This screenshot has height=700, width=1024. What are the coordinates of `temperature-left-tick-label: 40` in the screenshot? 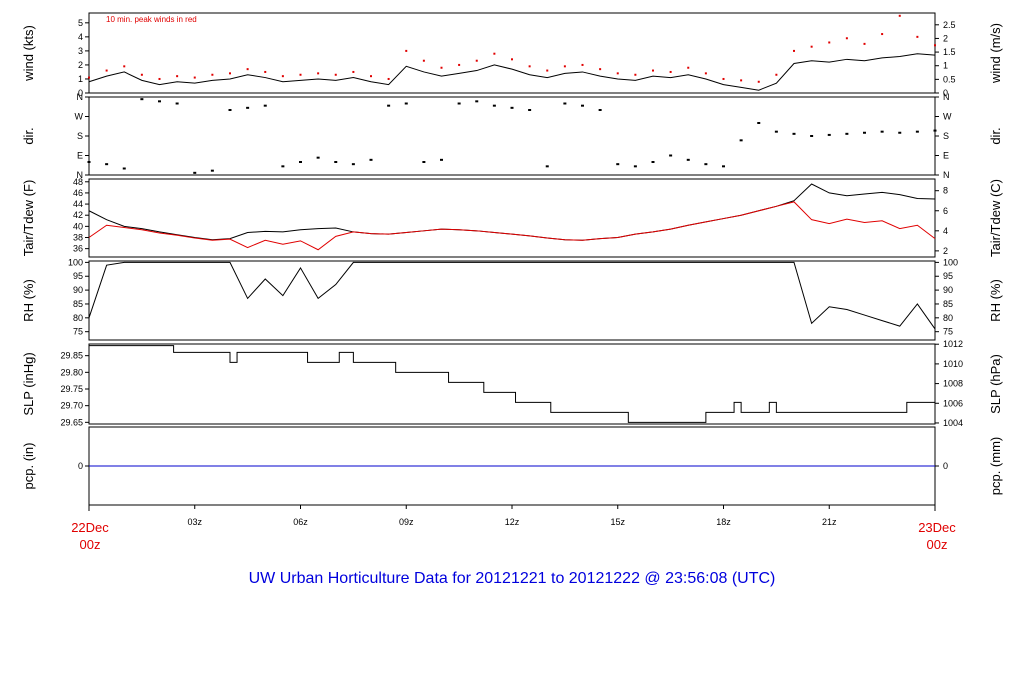 It's located at (78, 226).